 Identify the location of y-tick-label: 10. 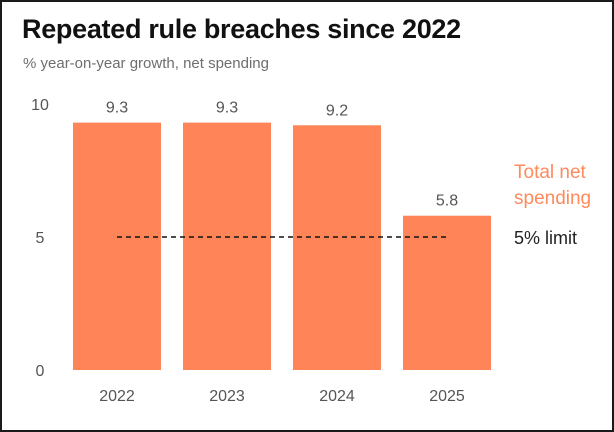
(40, 105).